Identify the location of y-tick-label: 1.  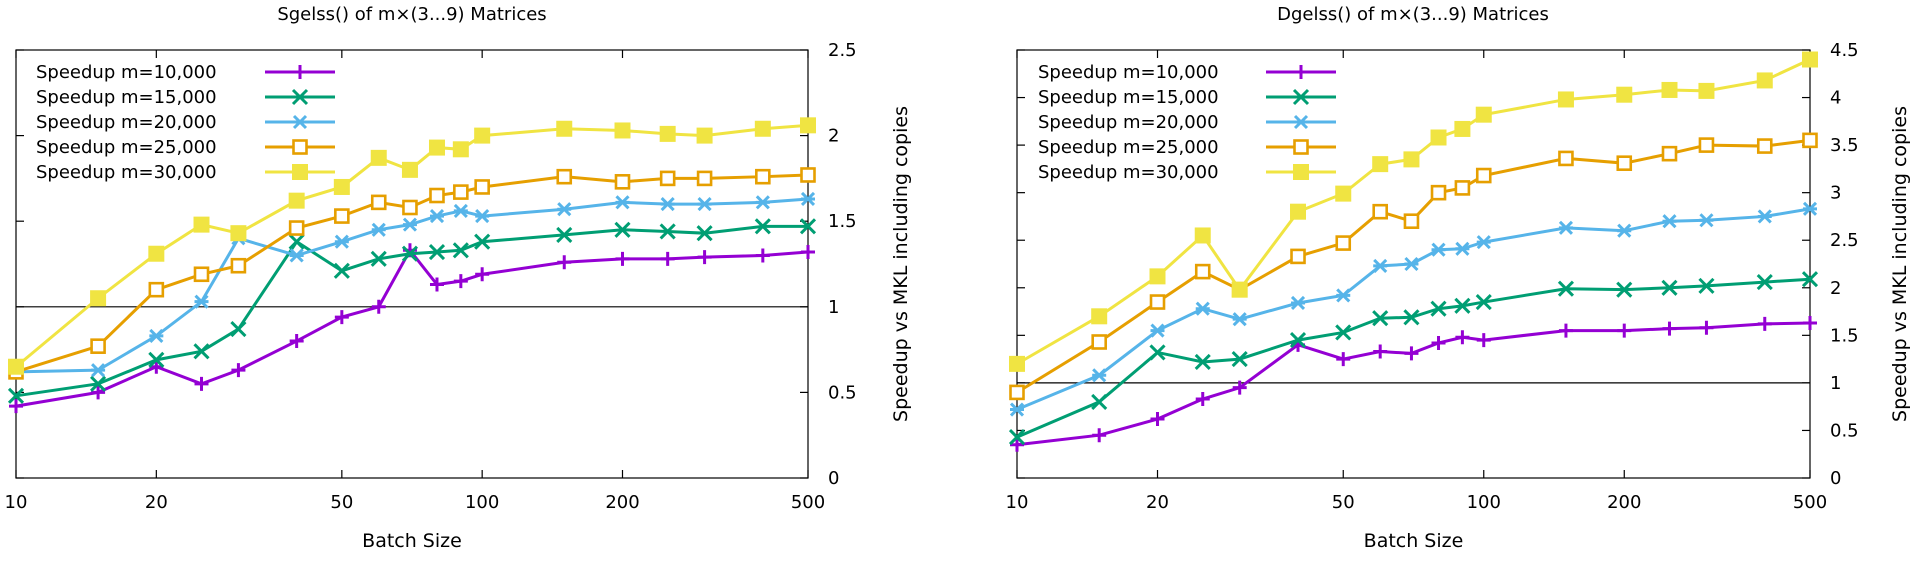
(833, 307).